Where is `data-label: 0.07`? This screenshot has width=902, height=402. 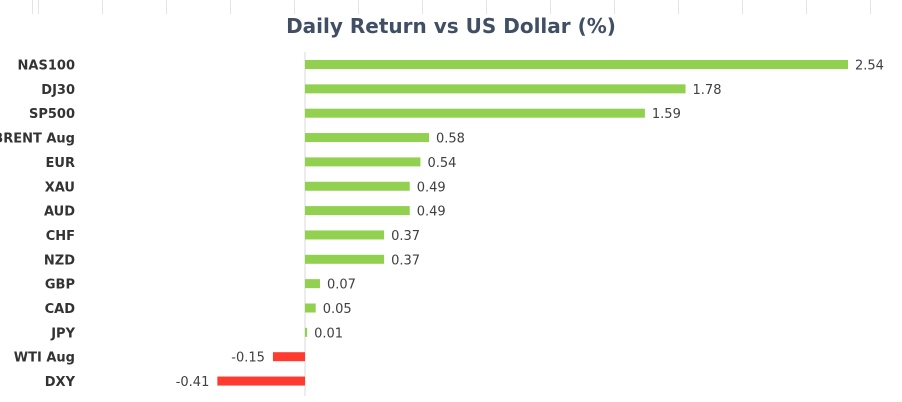
data-label: 0.07 is located at coordinates (341, 285).